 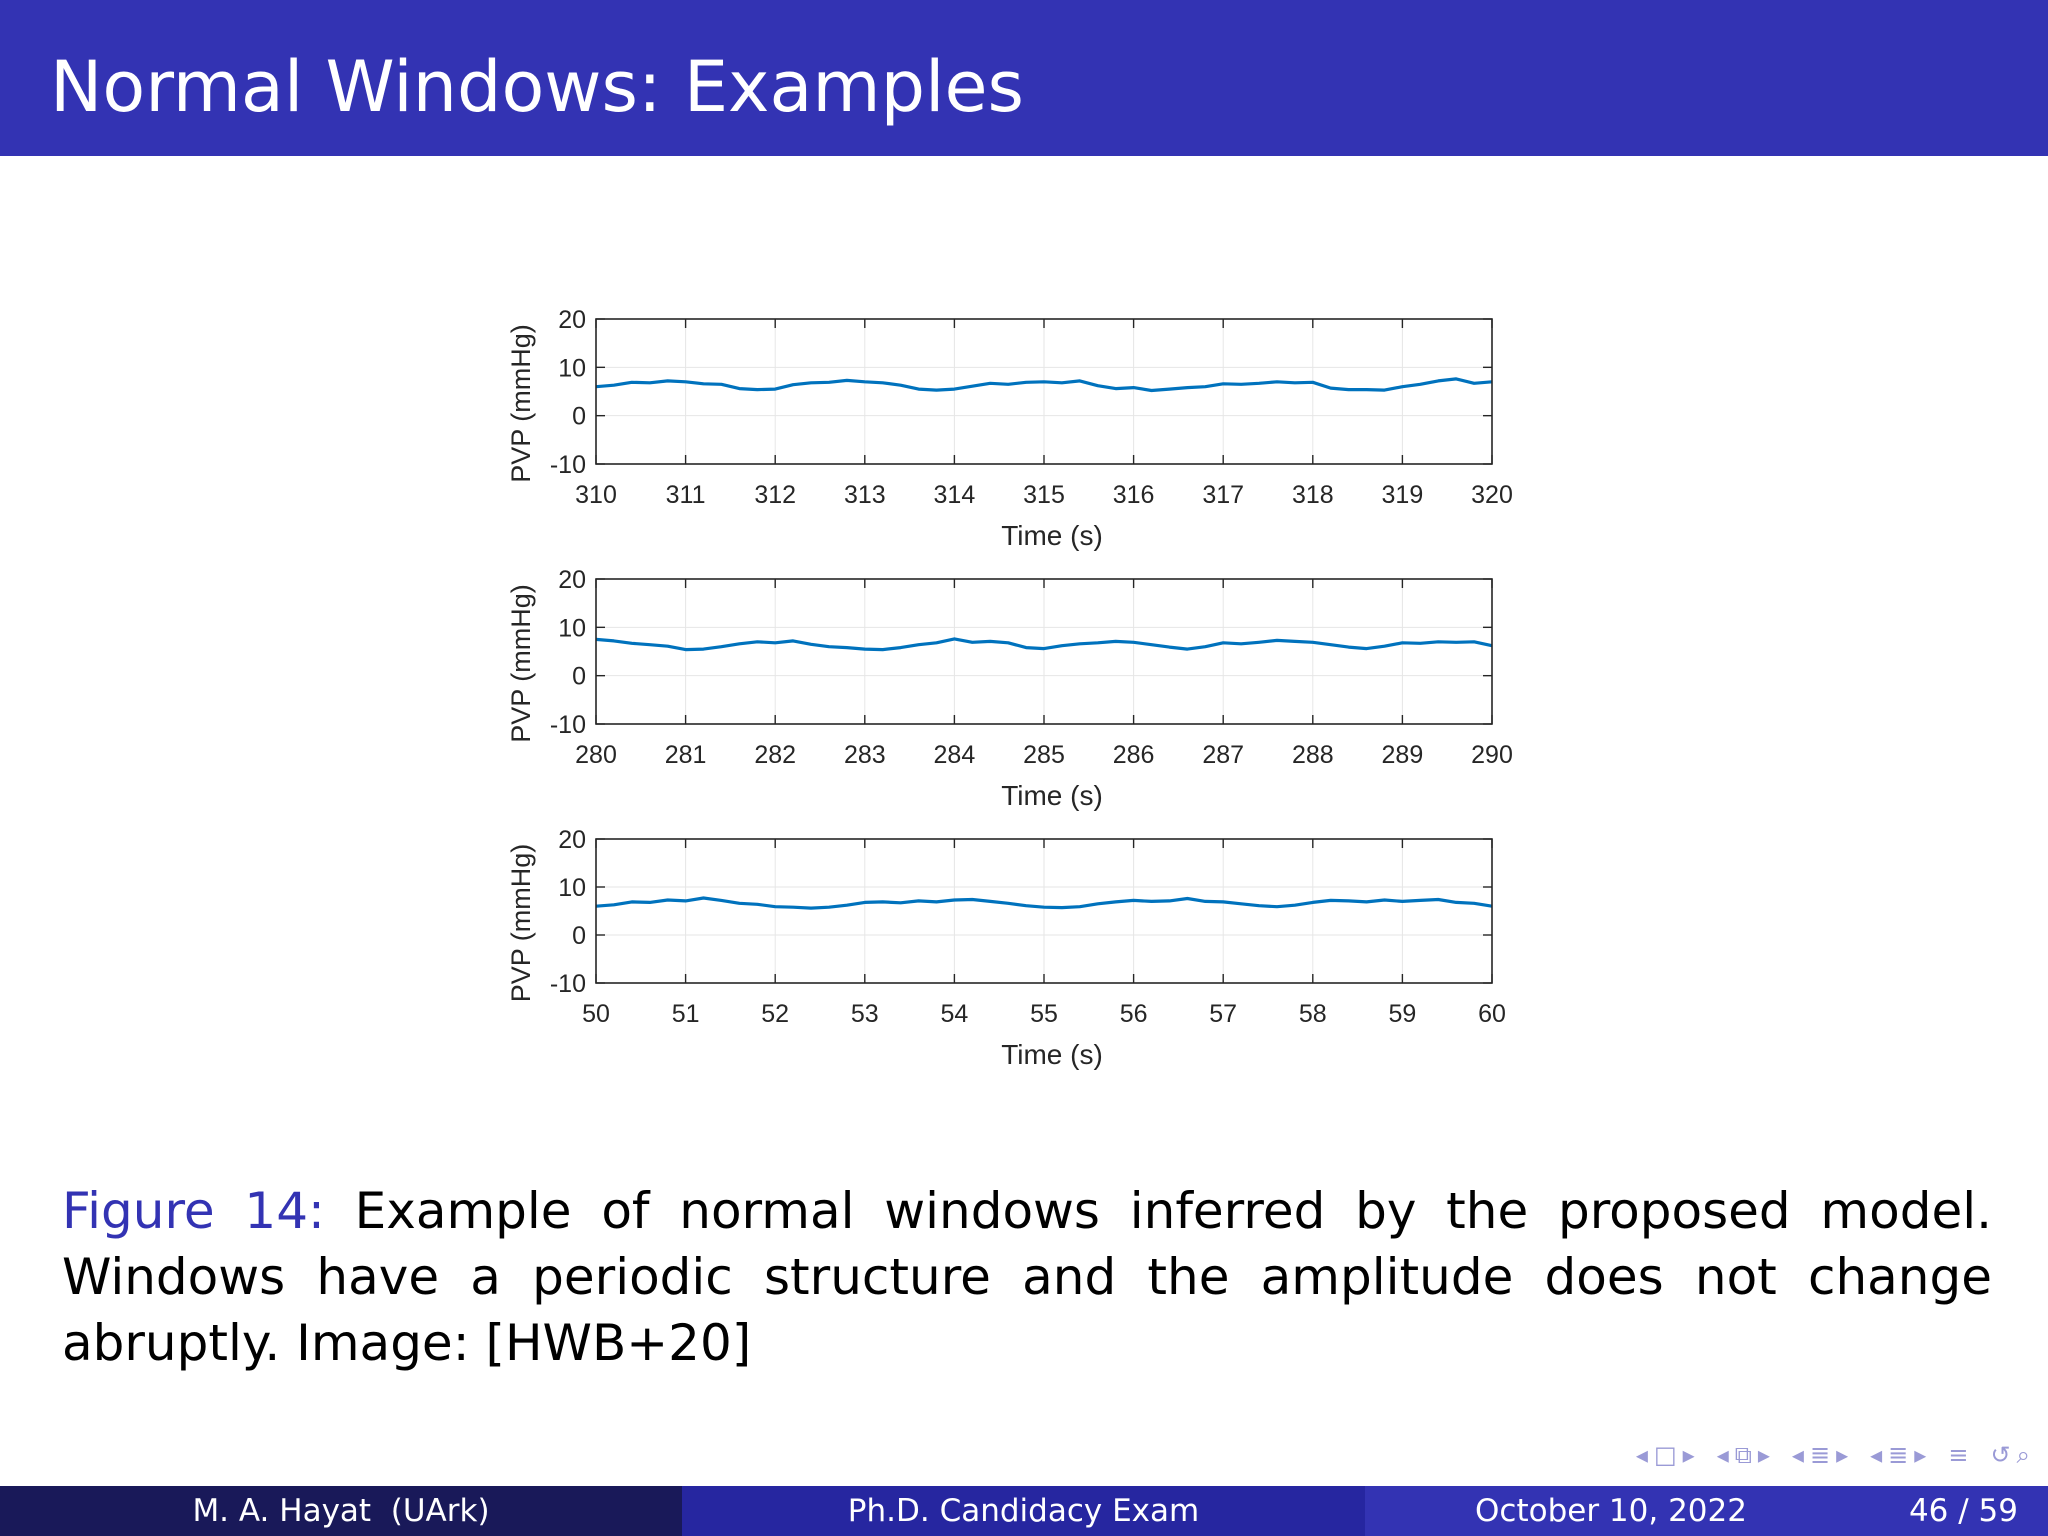 I want to click on frame-icon: □, so click(x=1665, y=1455).